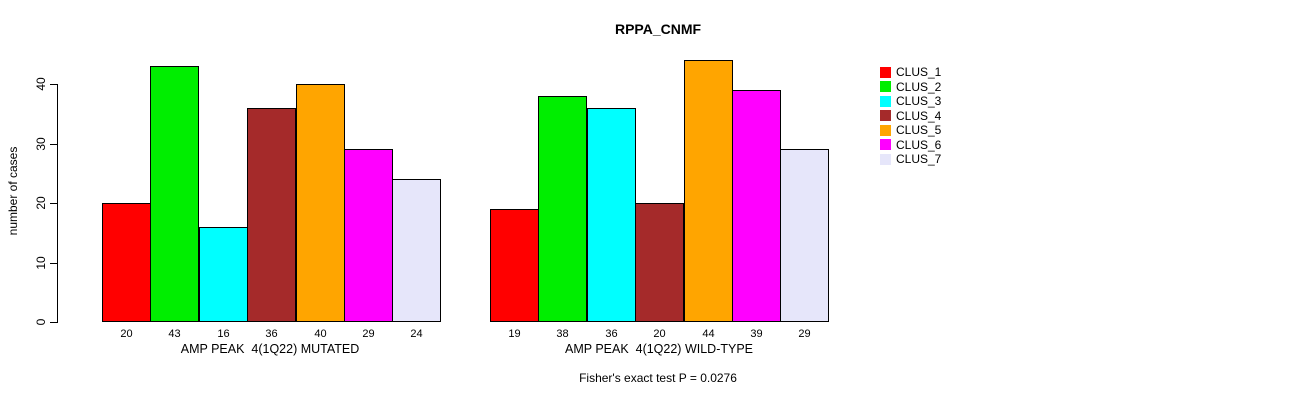  Describe the element at coordinates (320, 334) in the screenshot. I see `bar-value-label: 40` at that location.